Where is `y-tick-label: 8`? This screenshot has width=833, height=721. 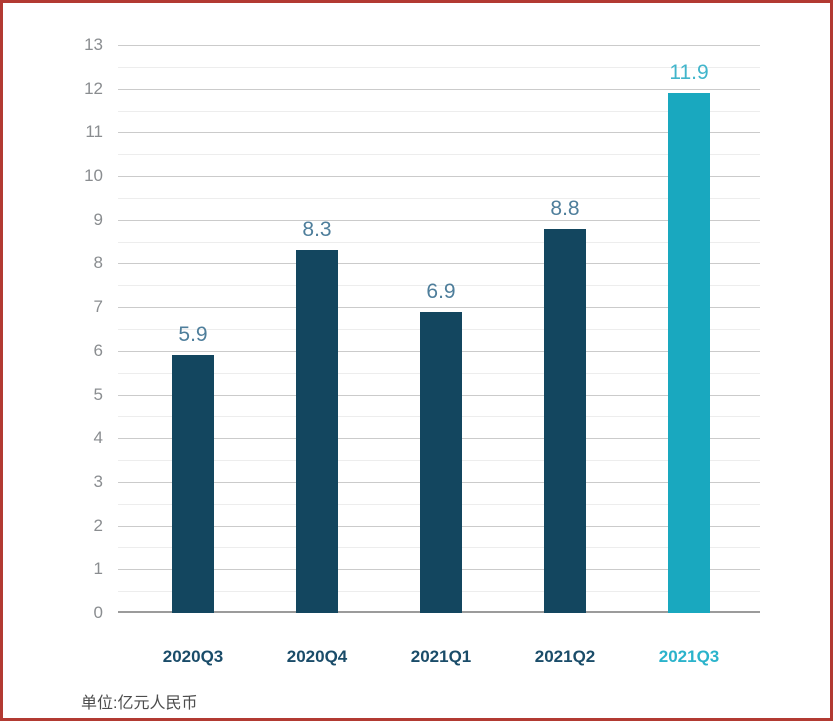
y-tick-label: 8 is located at coordinates (98, 263).